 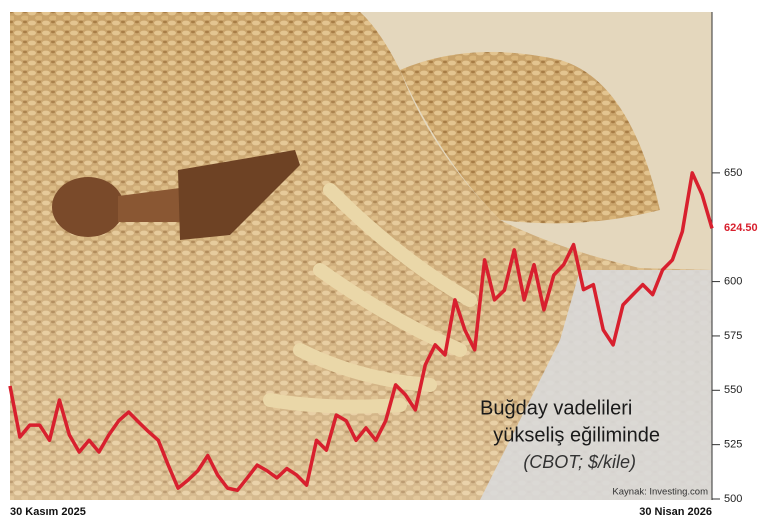 I want to click on value-label: 624.50, so click(x=741, y=228).